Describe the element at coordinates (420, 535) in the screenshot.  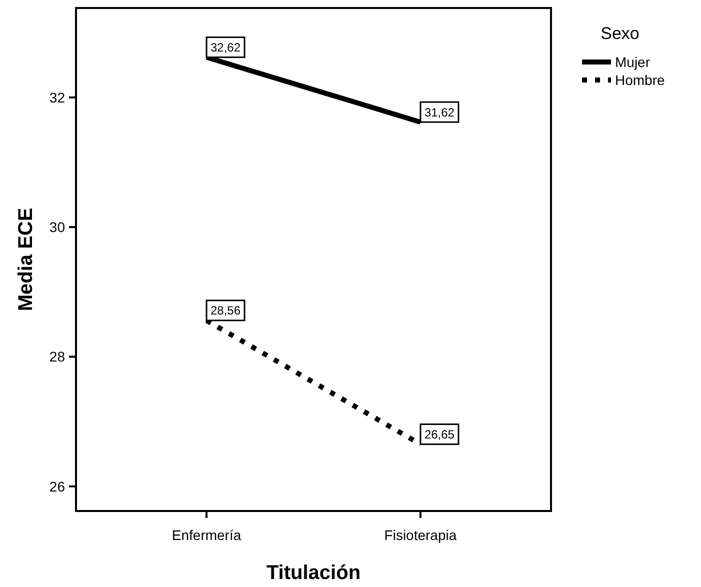
I see `x-tick-label: Fisioterapia` at that location.